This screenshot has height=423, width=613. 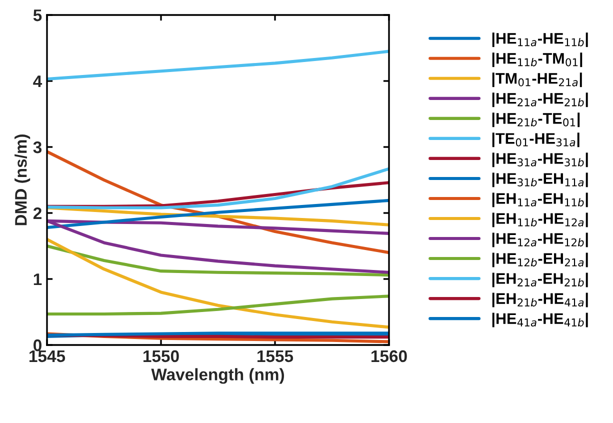 What do you see at coordinates (540, 300) in the screenshot?
I see `legend-label: |EH$_{21b}$-HE$_{41a}$|` at bounding box center [540, 300].